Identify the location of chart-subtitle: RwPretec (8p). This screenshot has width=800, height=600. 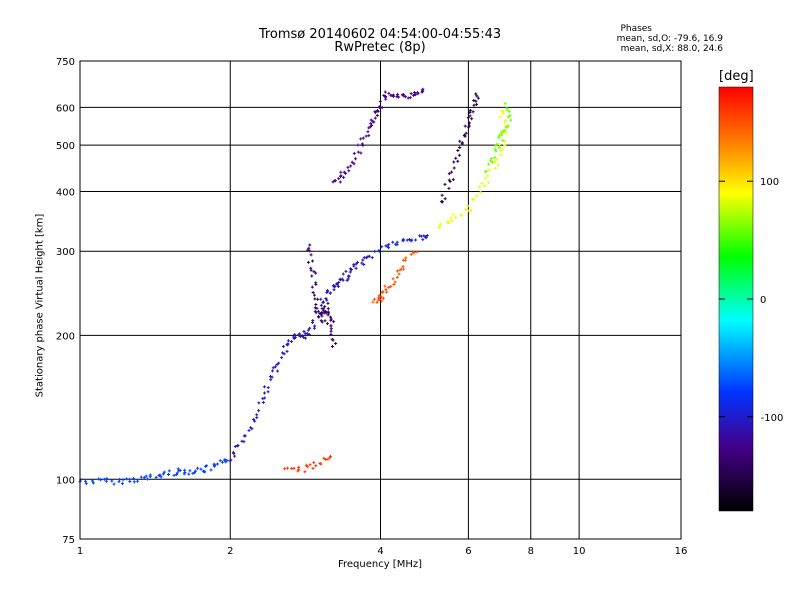
(380, 47).